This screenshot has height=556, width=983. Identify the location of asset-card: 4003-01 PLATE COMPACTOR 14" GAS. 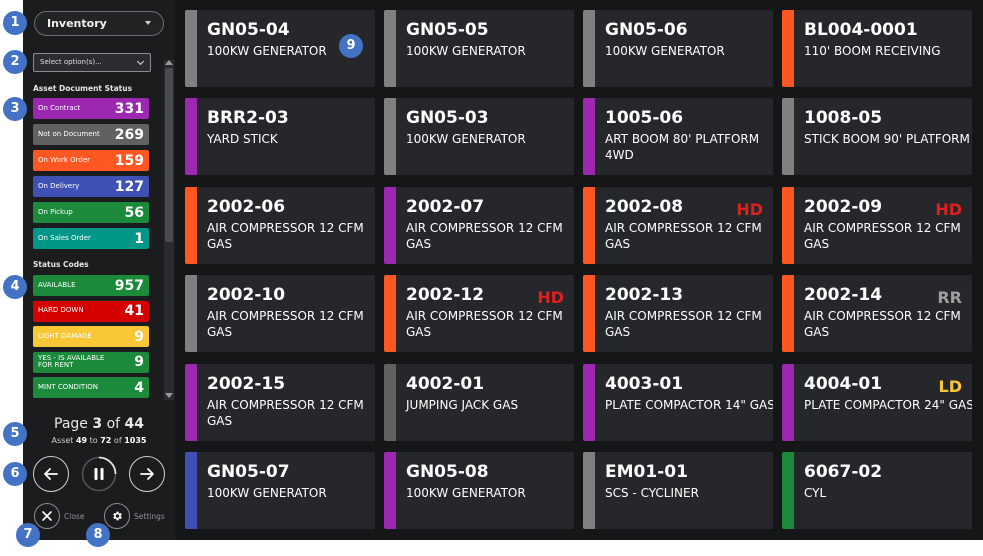
(678, 402).